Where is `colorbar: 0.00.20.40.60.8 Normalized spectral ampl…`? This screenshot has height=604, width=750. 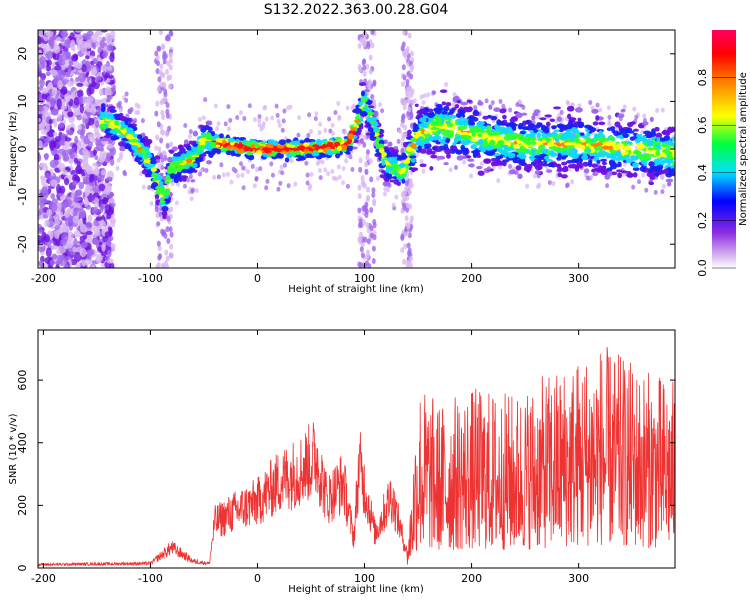 colorbar: 0.00.20.40.60.8 Normalized spectral ampl… is located at coordinates (722, 153).